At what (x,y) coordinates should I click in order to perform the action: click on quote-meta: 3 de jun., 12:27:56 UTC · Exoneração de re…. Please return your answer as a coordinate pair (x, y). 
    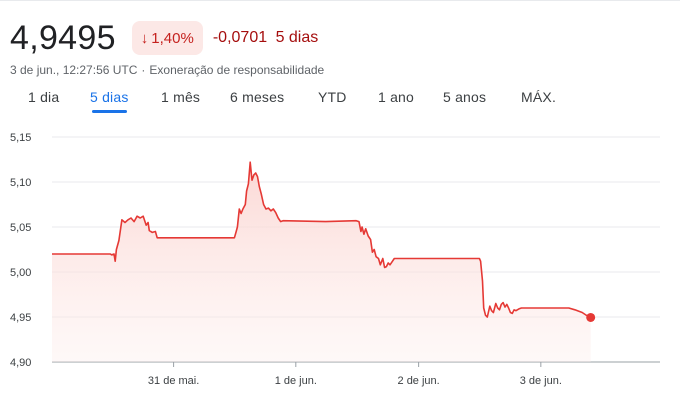
    Looking at the image, I should click on (167, 70).